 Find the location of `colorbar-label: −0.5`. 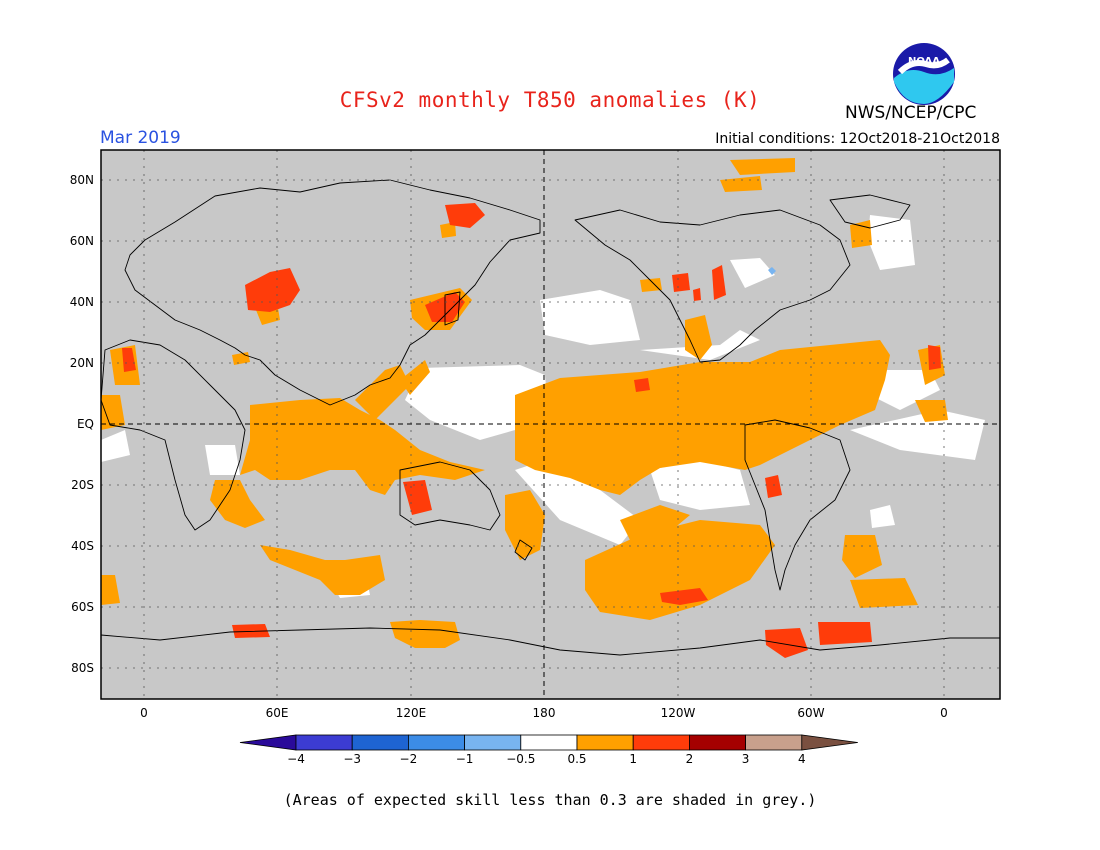

colorbar-label: −0.5 is located at coordinates (520, 759).